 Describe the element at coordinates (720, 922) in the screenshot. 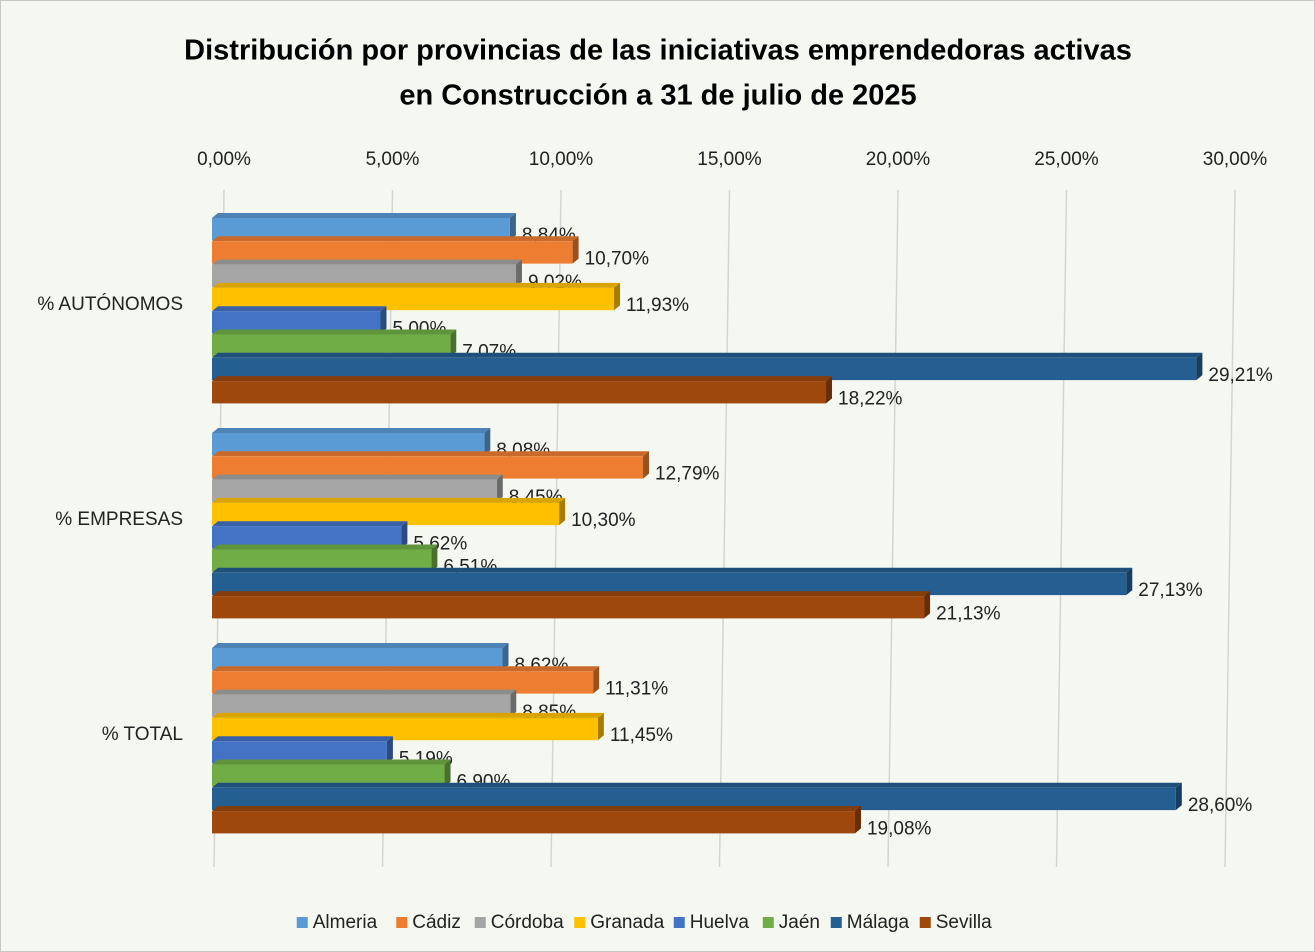

I see `legend-label: Huelva` at that location.